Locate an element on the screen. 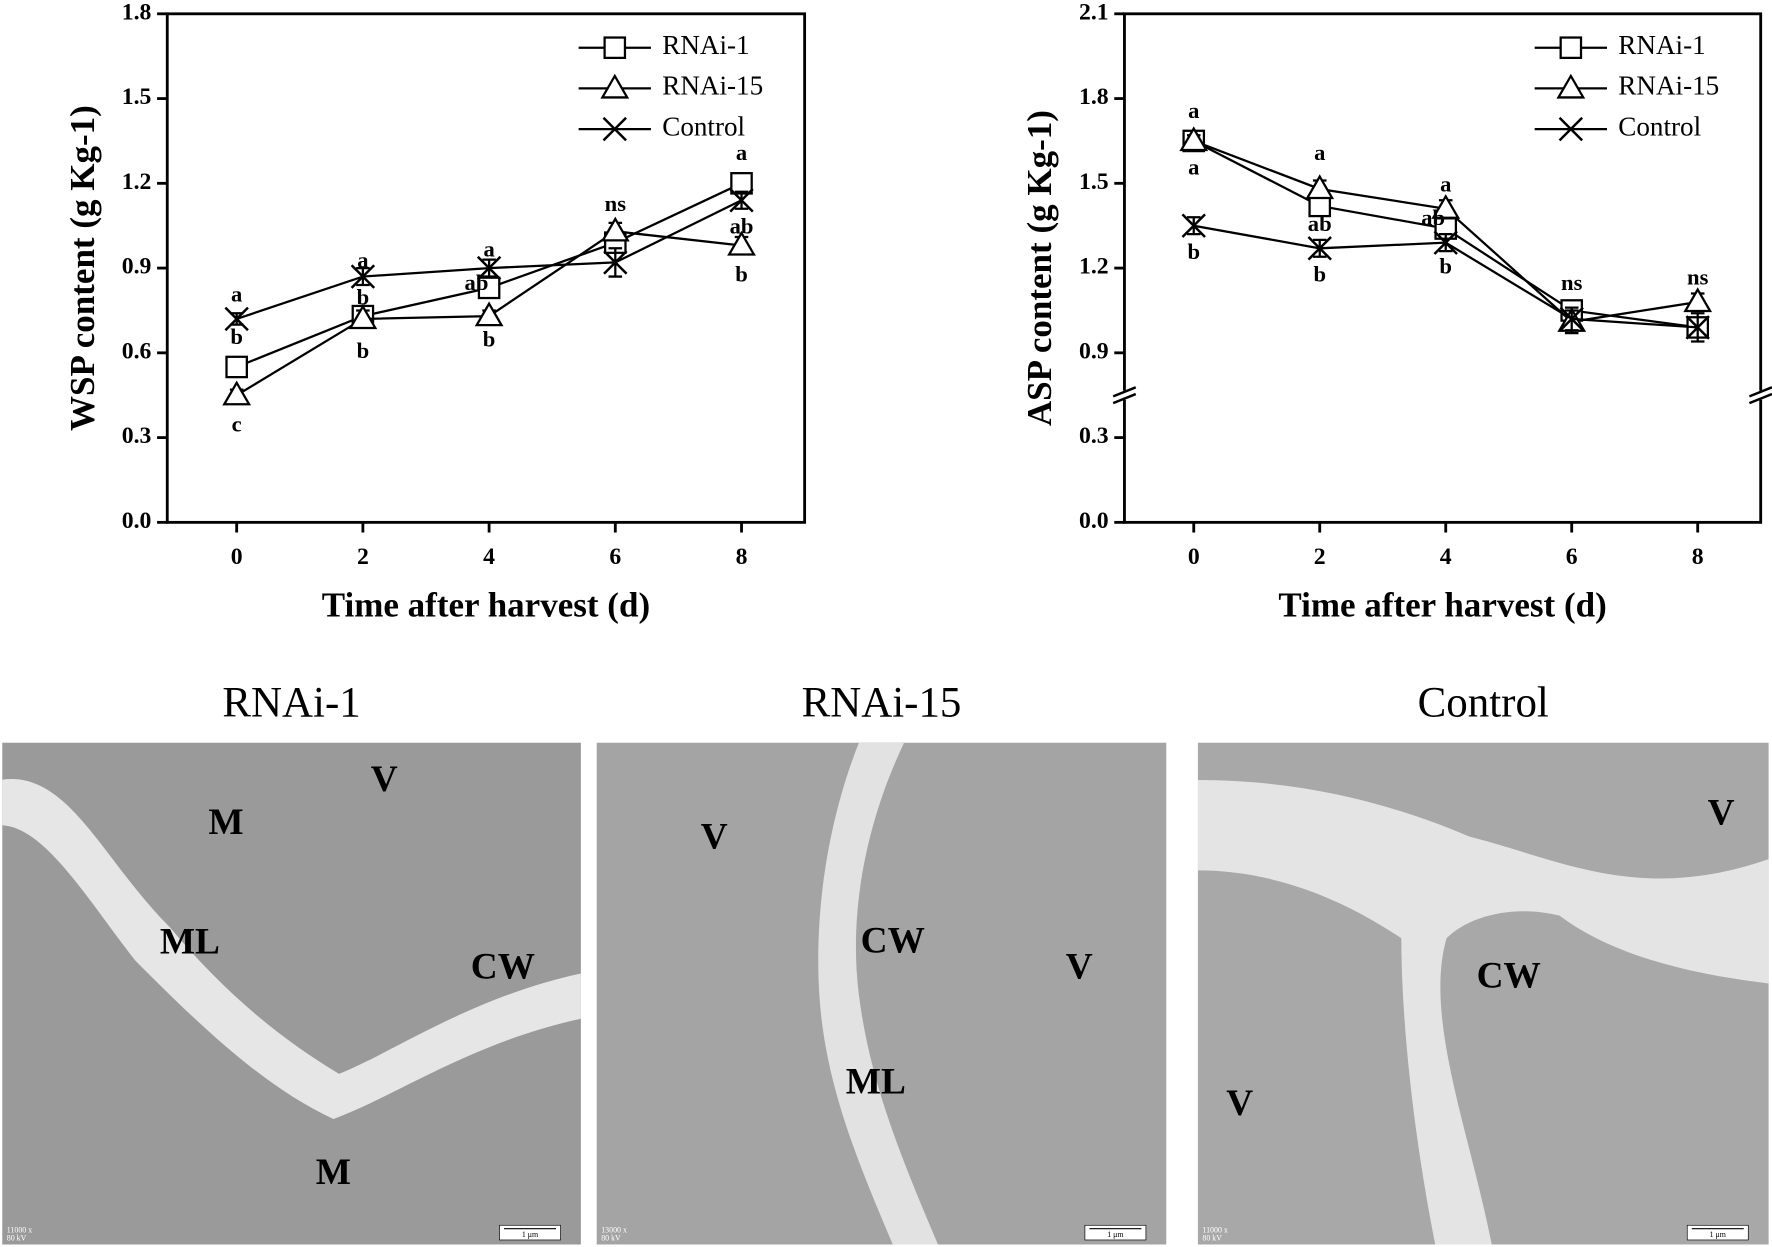  panel-title: RNAi-1 is located at coordinates (291, 702).